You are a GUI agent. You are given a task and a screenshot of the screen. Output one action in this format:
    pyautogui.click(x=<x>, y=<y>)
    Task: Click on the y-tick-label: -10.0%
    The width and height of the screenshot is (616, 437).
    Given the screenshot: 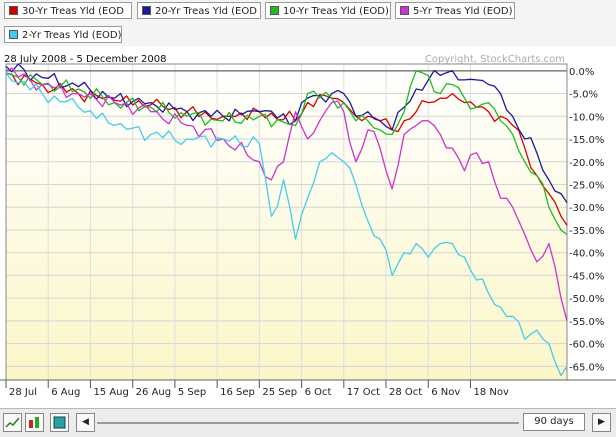 What is the action you would take?
    pyautogui.click(x=586, y=117)
    